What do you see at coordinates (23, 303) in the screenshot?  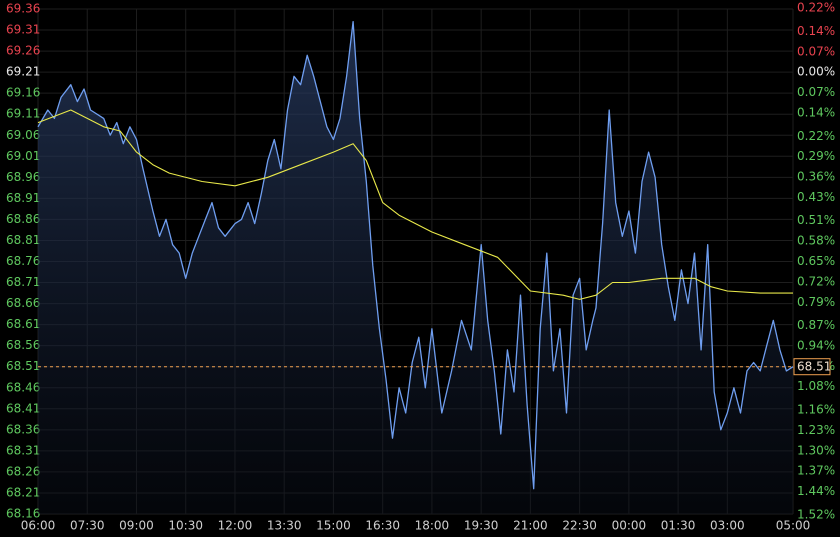 I see `y-tick-label: 68.66` at bounding box center [23, 303].